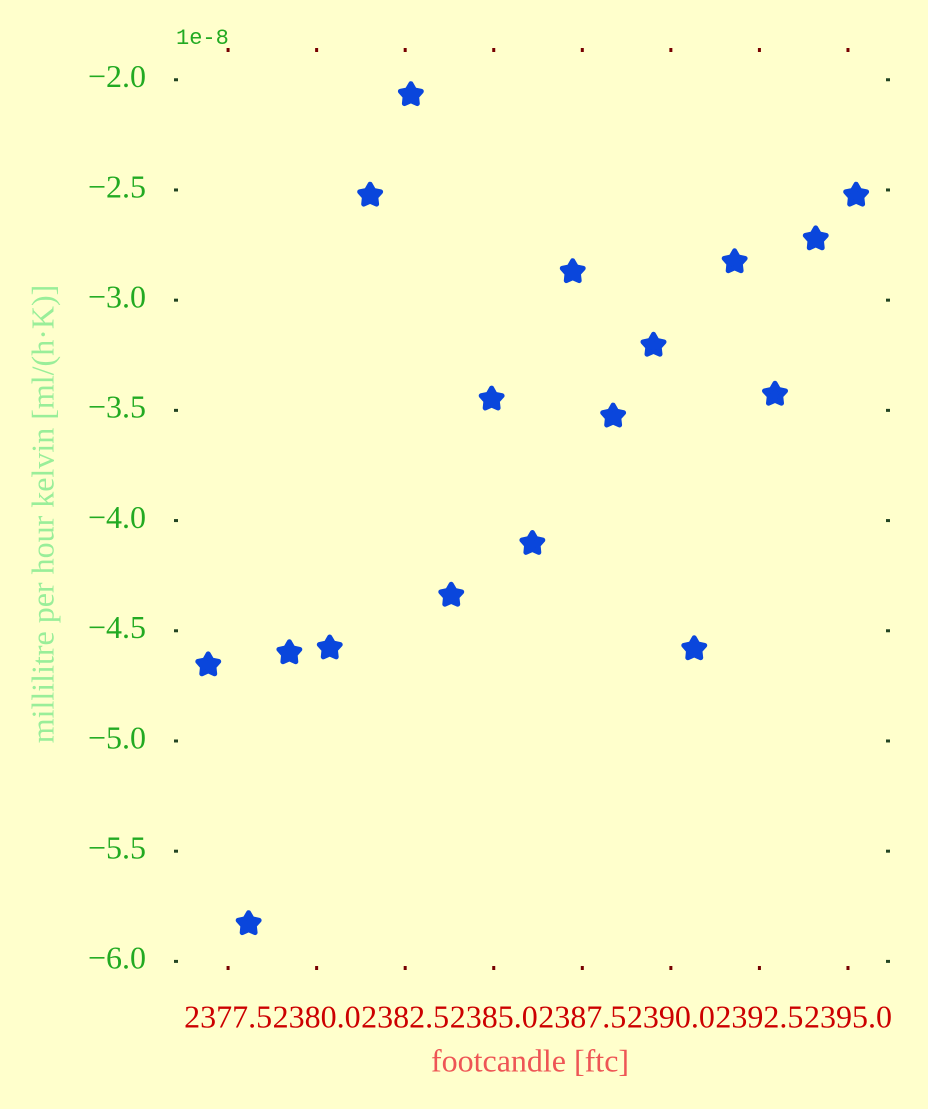 The width and height of the screenshot is (928, 1109). I want to click on x-axis-label: footcandle [ftc], so click(530, 1060).